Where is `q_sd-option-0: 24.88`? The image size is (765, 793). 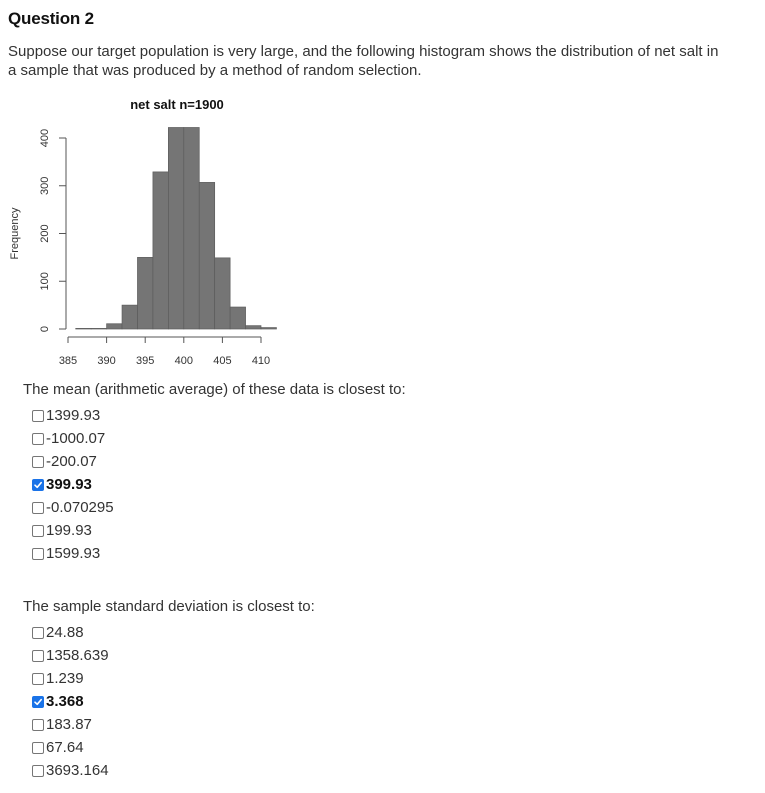
q_sd-option-0: 24.88 is located at coordinates (70, 632).